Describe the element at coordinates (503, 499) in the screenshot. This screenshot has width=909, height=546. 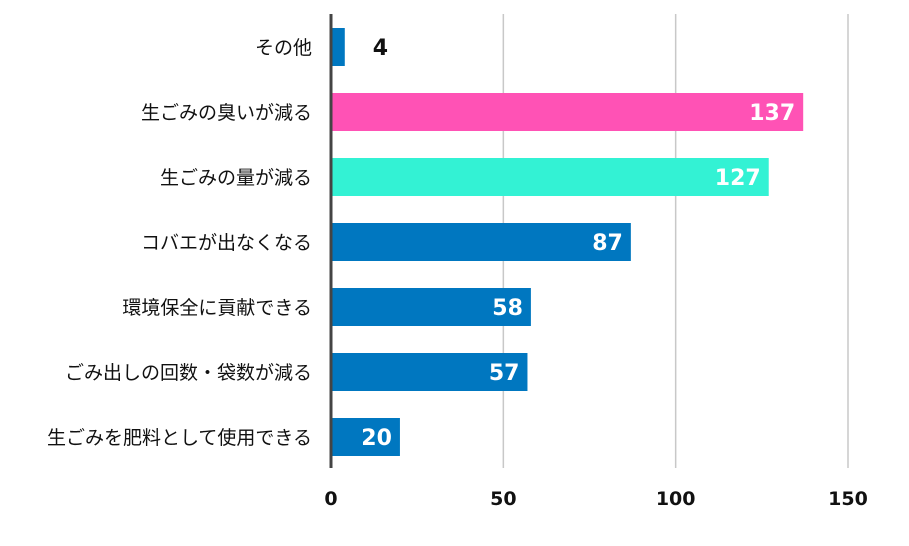
I see `x-tick-label: 50` at that location.